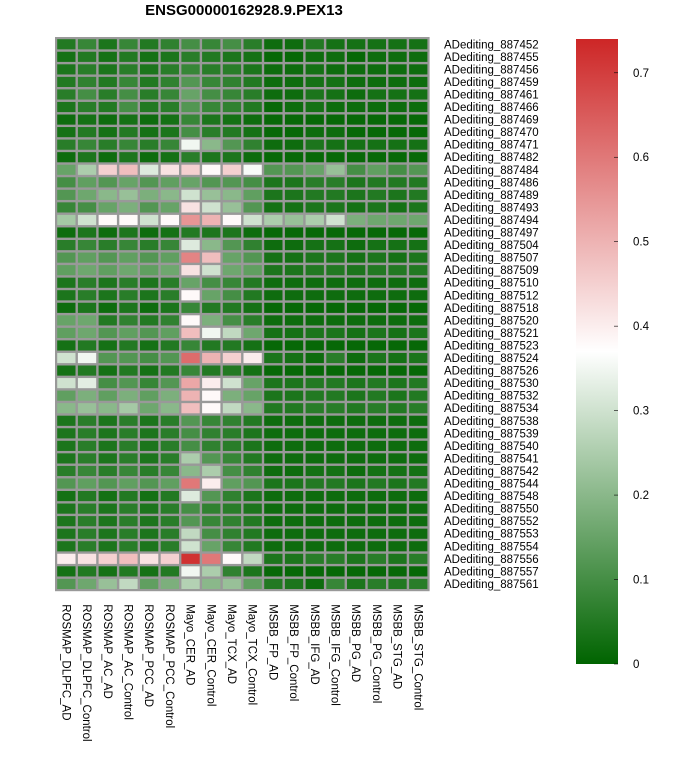 This screenshot has width=684, height=779. Describe the element at coordinates (491, 547) in the screenshot. I see `row-label: ADediting_887554` at that location.